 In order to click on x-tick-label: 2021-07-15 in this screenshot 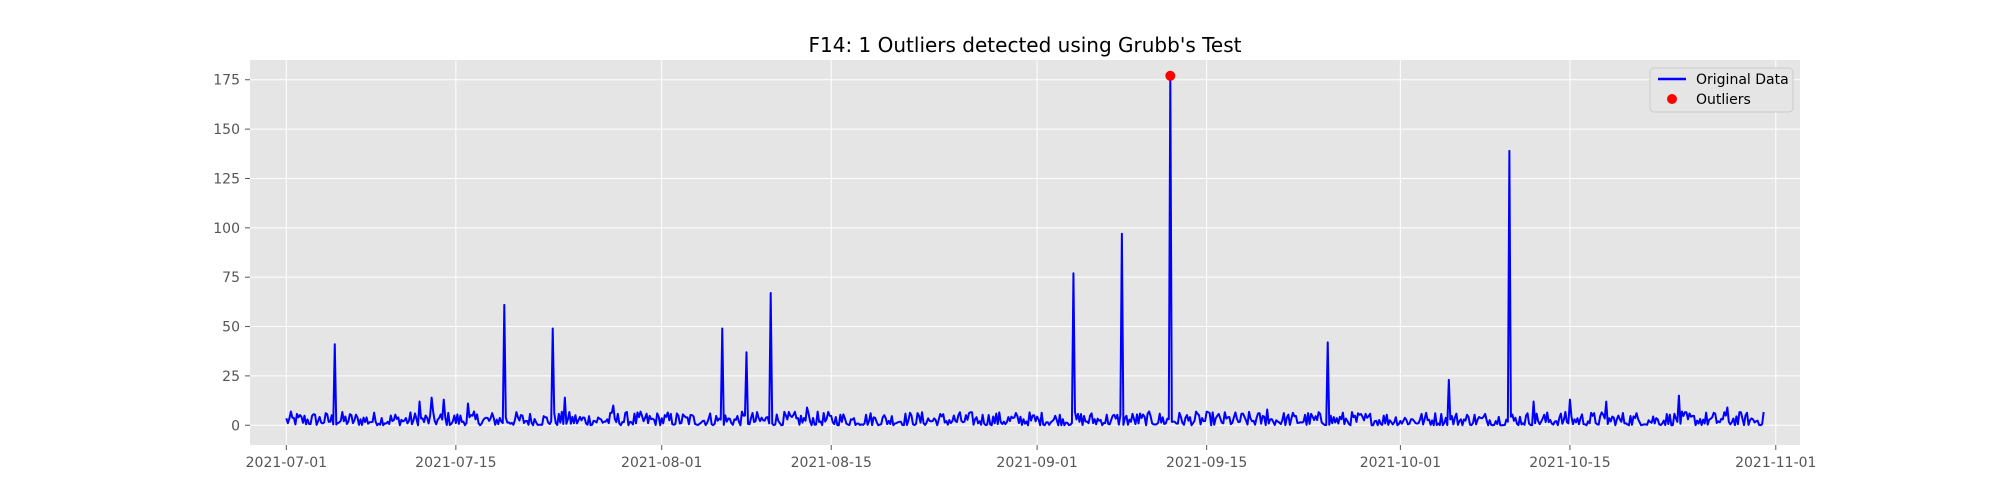, I will do `click(455, 463)`.